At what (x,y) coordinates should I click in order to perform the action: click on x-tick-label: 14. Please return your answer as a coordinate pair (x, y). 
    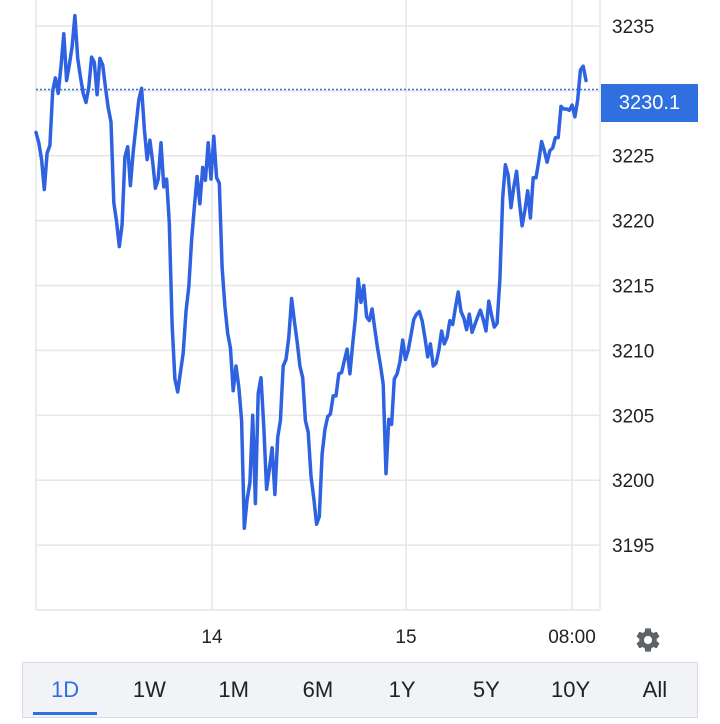
    Looking at the image, I should click on (212, 637).